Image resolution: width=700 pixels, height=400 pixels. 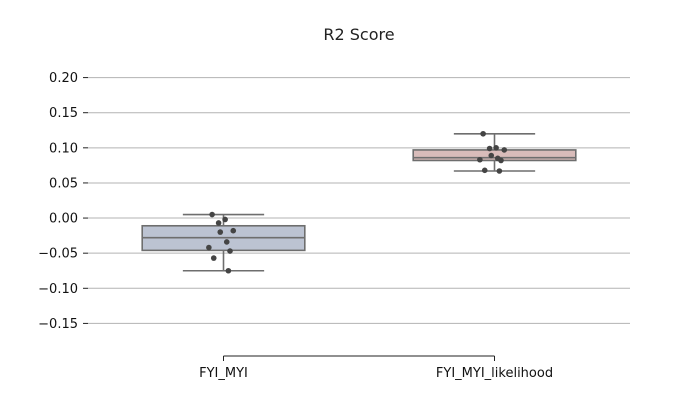 I want to click on y-tick-label: −0.15, so click(x=58, y=324).